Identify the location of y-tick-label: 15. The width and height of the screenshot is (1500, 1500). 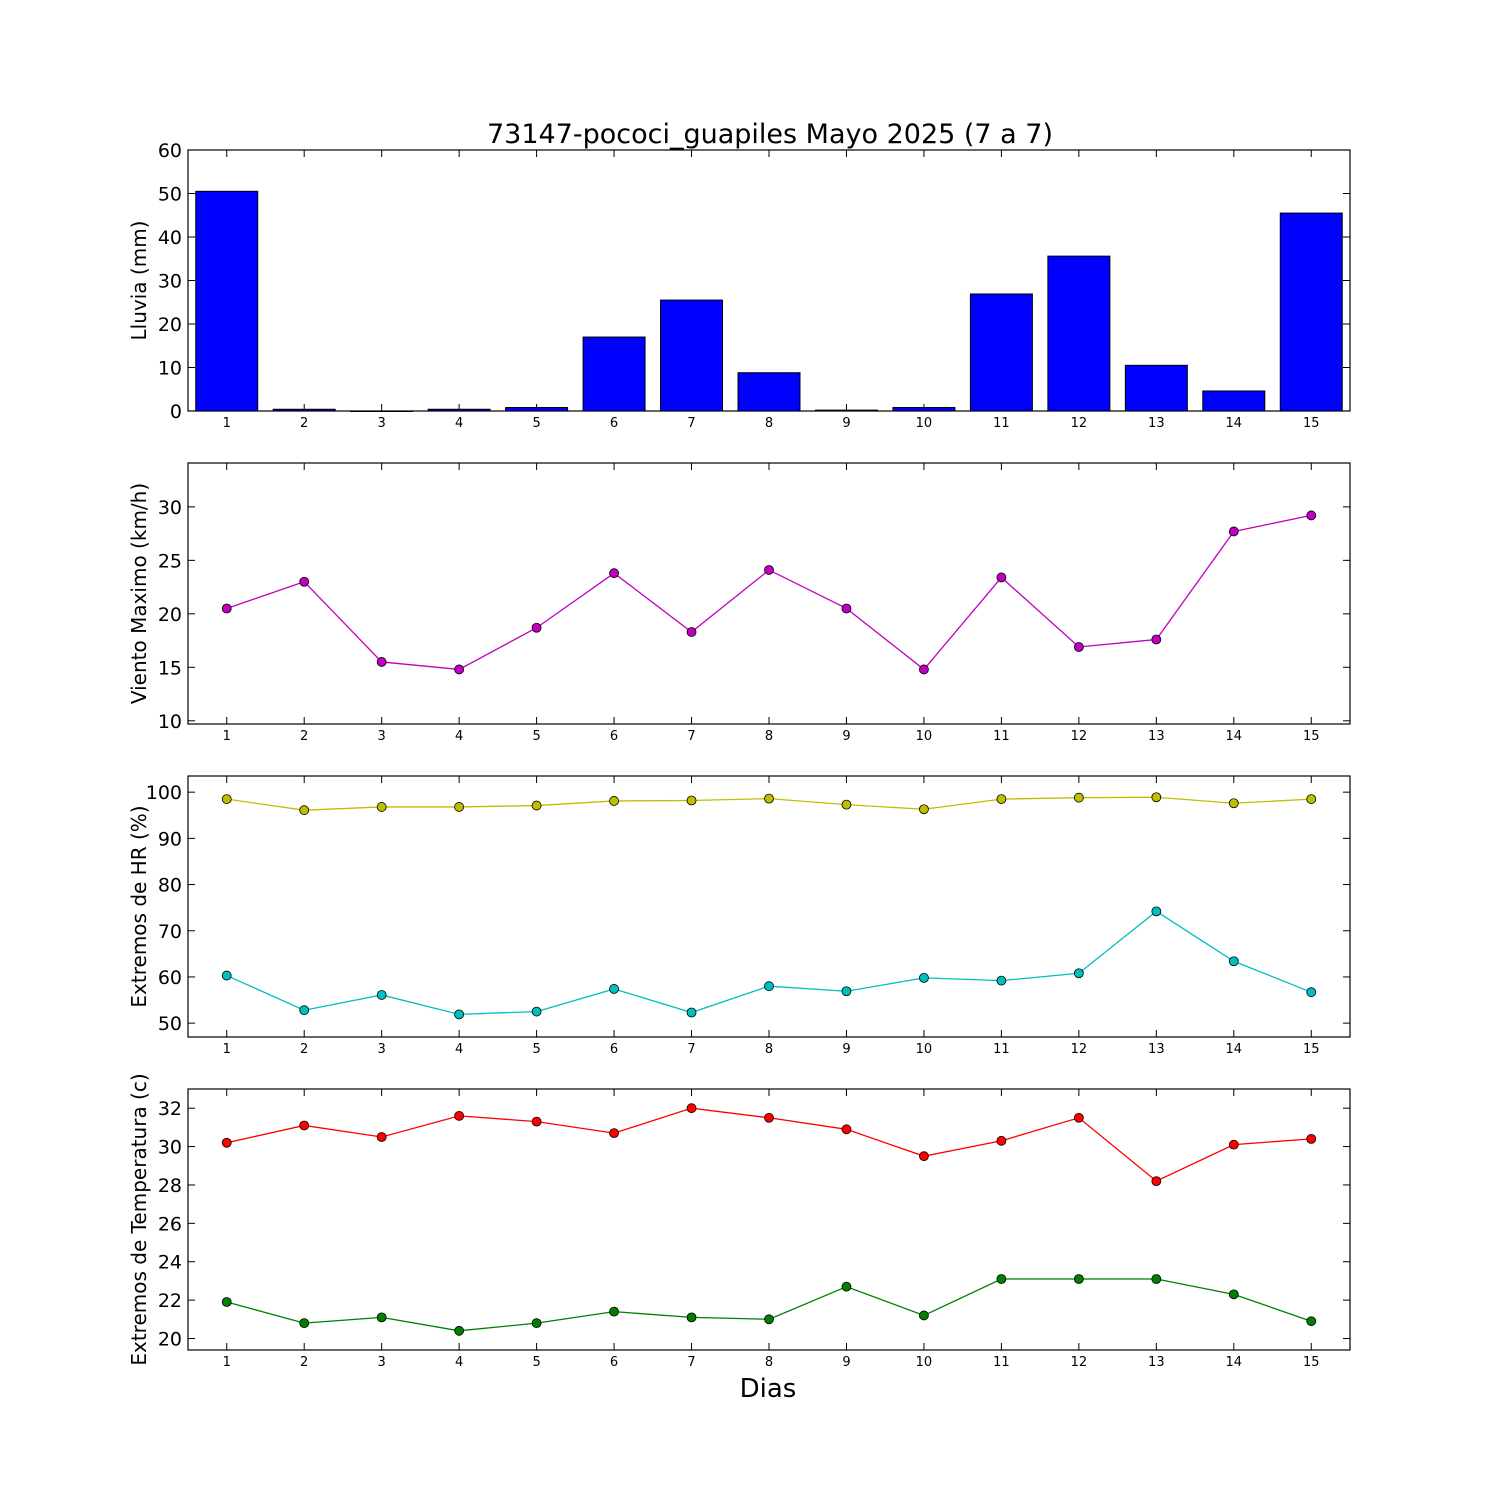
(170, 668).